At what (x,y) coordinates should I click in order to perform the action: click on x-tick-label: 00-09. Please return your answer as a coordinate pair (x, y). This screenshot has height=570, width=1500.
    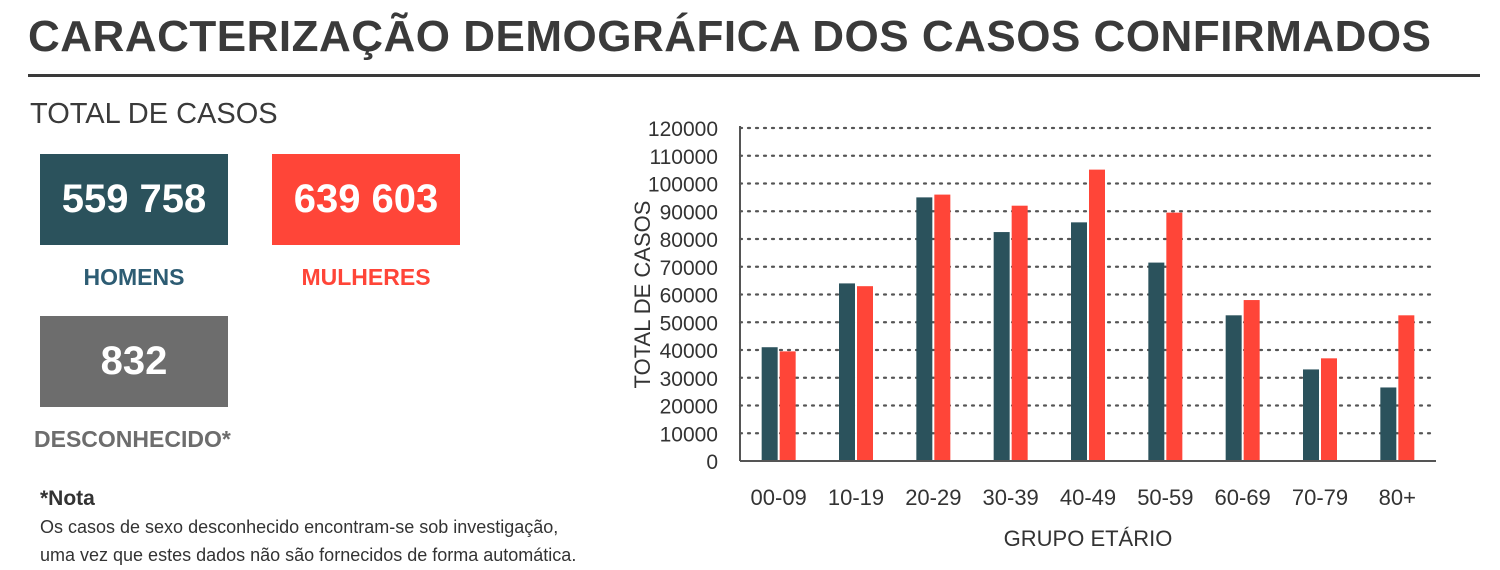
    Looking at the image, I should click on (779, 497).